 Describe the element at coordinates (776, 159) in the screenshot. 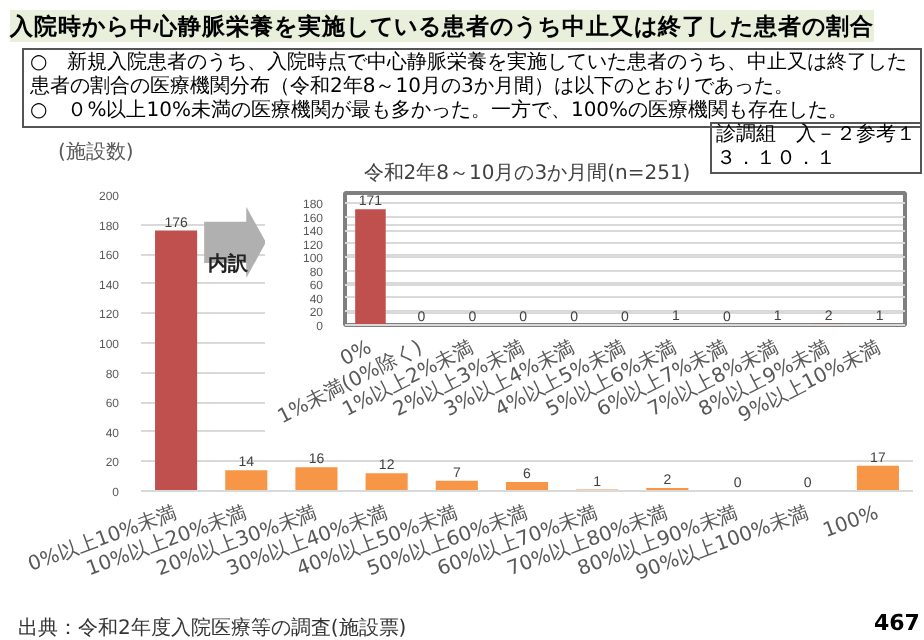

I see `text: ３．１０．１` at that location.